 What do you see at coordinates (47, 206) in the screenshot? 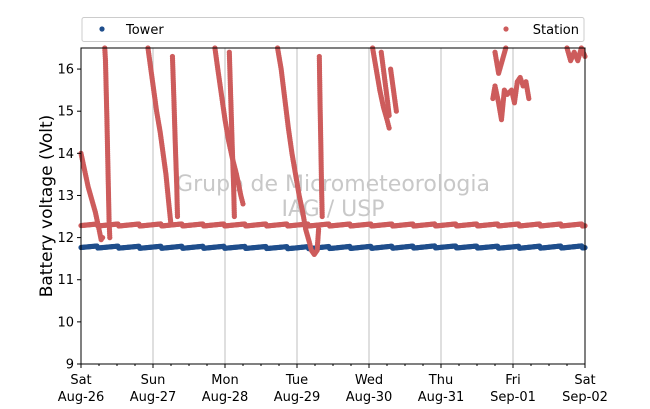
I see `y-axis-label: Battery voltage (Volt)` at bounding box center [47, 206].